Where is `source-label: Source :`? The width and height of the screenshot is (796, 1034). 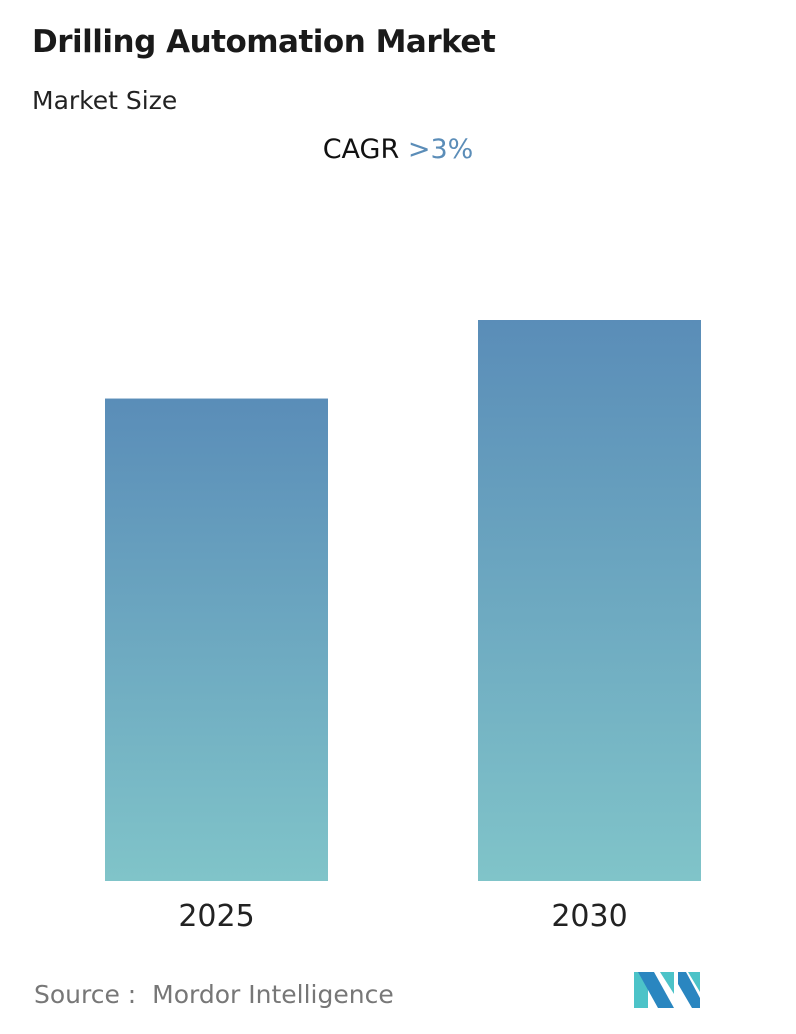
source-label: Source : is located at coordinates (85, 994).